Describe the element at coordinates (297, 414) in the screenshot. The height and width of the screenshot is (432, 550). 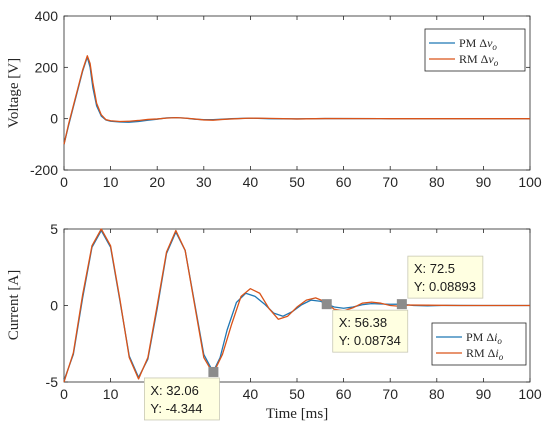
I see `current-xlabel: Time [ms]` at that location.